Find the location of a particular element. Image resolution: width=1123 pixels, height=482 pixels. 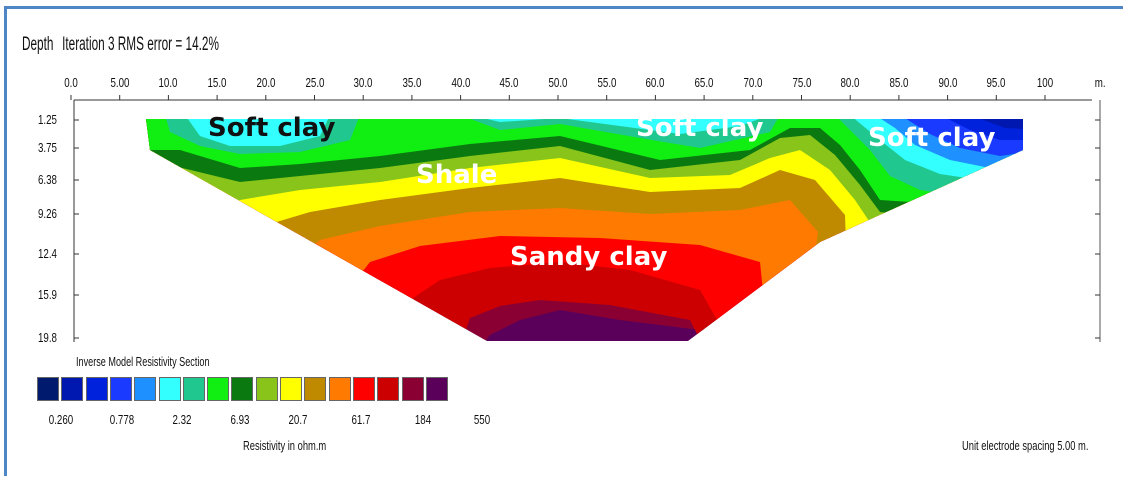

plot-header: Depth Iteration 3 RMS error = 14.2% is located at coordinates (120, 45).